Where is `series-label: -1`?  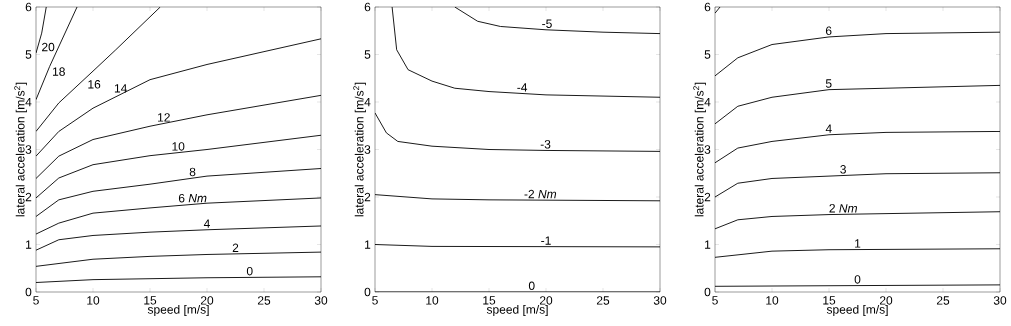 series-label: -1 is located at coordinates (546, 240).